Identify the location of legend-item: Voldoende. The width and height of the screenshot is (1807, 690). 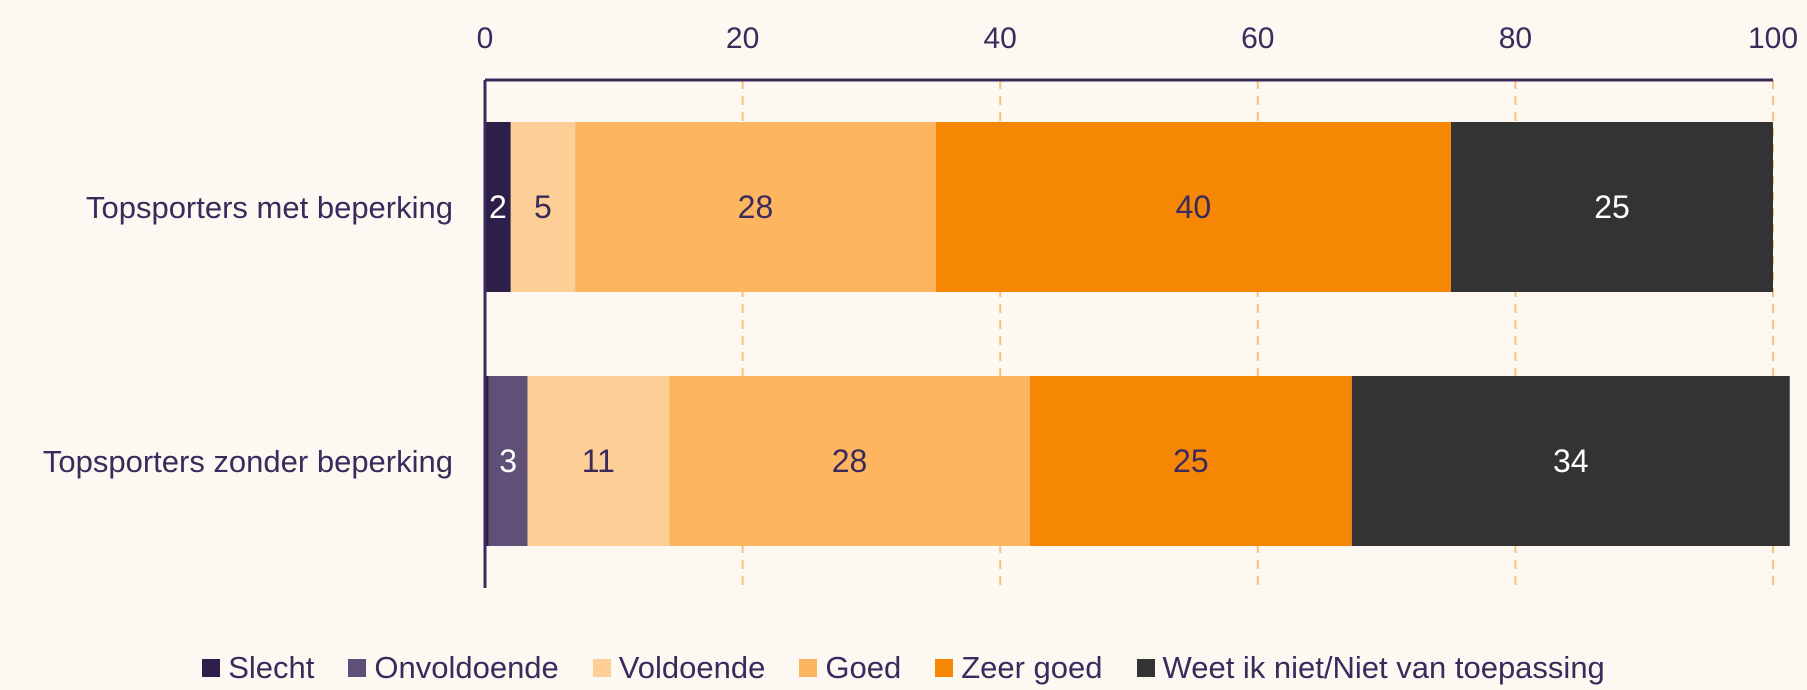
(679, 668).